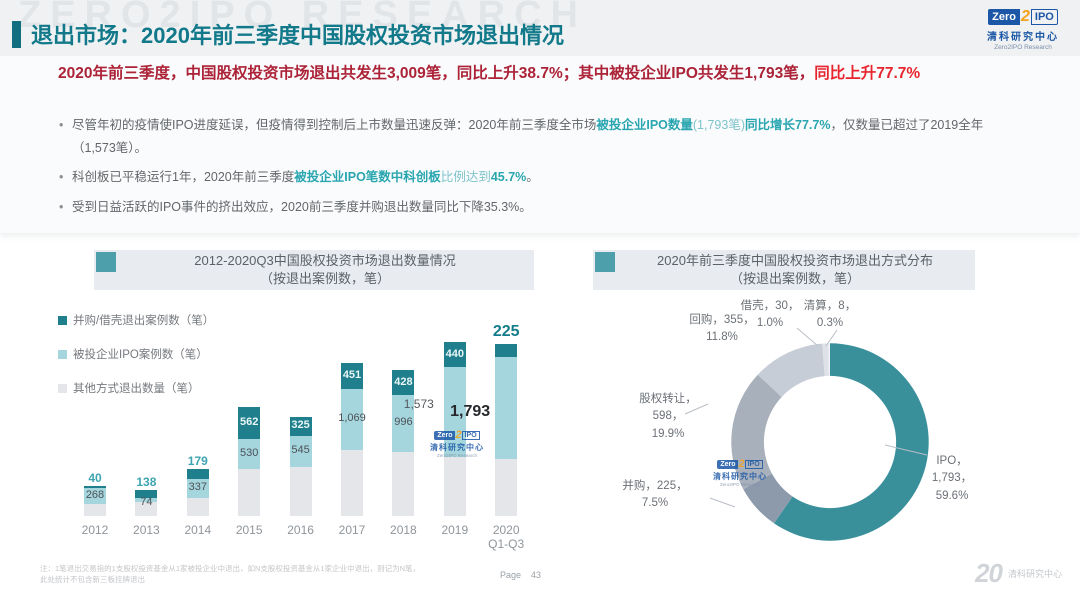 The height and width of the screenshot is (602, 1080). What do you see at coordinates (794, 278) in the screenshot?
I see `donut-chart-subtitle: （按退出案例数，笔）` at bounding box center [794, 278].